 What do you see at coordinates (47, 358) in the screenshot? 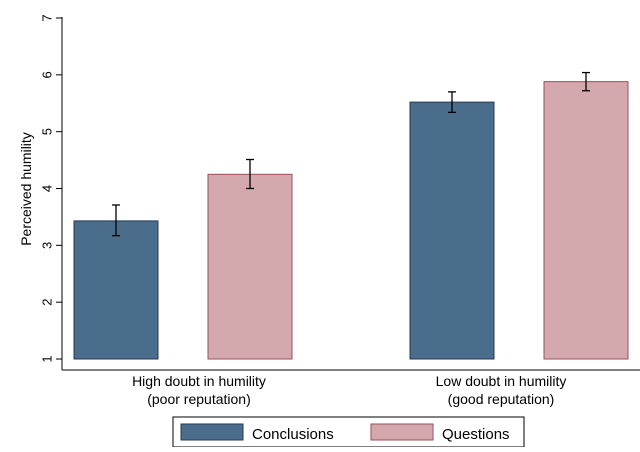
I see `y-tick-label: 1` at bounding box center [47, 358].